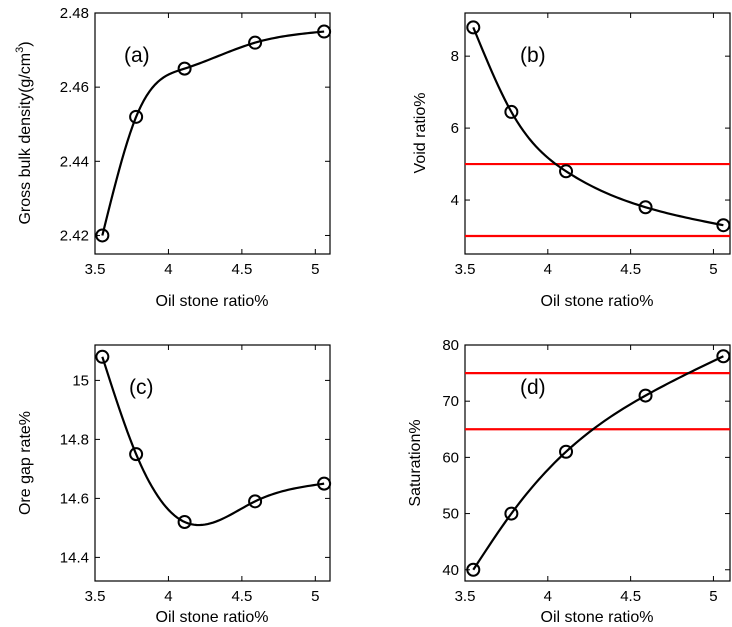 The height and width of the screenshot is (627, 732). What do you see at coordinates (74, 87) in the screenshot?
I see `y-tick-label: 2.46` at bounding box center [74, 87].